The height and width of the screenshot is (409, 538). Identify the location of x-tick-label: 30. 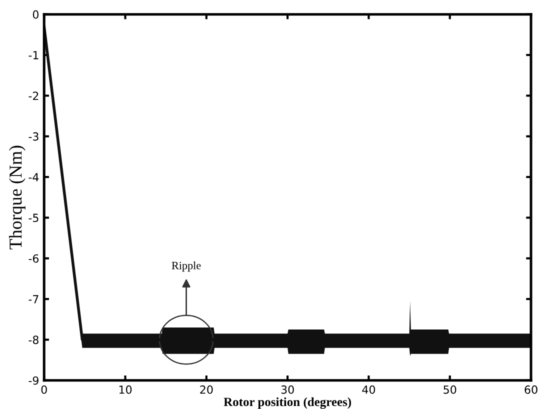
(287, 389).